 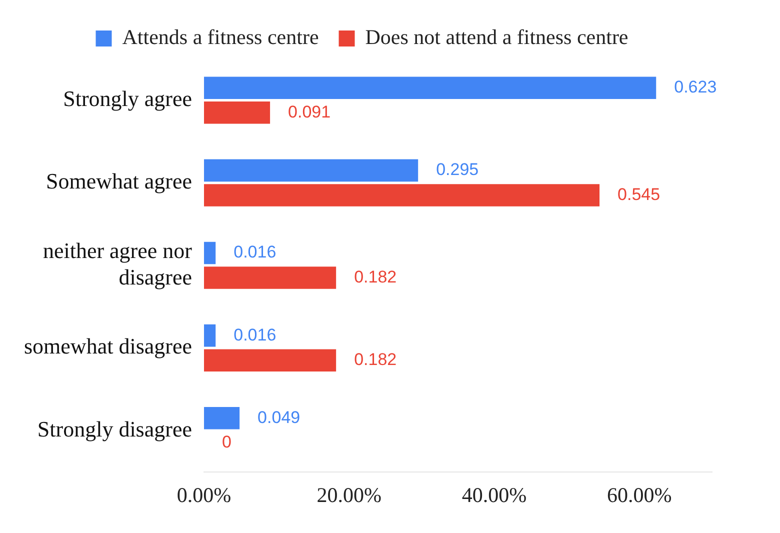 What do you see at coordinates (309, 112) in the screenshot?
I see `data-label: 0.091` at bounding box center [309, 112].